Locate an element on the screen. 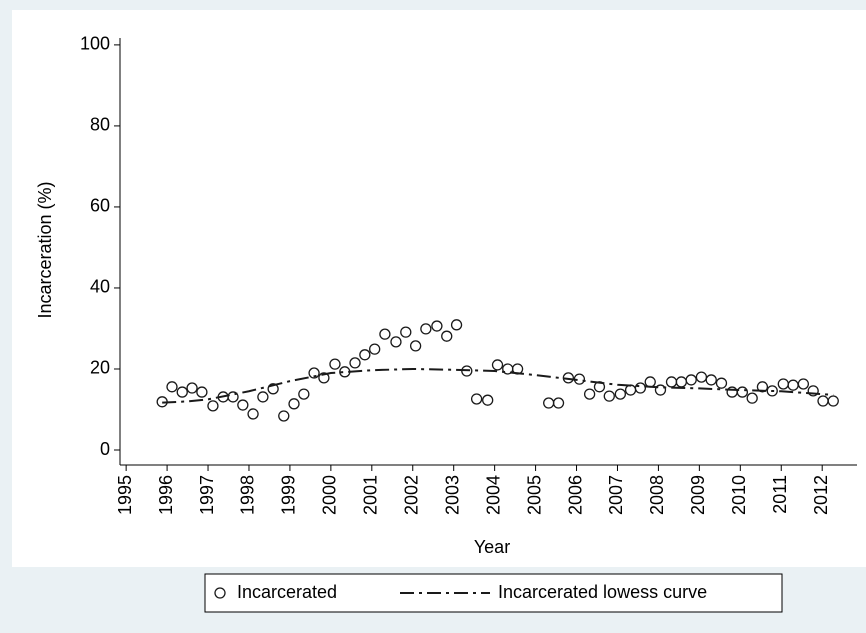 Image resolution: width=866 pixels, height=633 pixels. lowess-line is located at coordinates (498, 385).